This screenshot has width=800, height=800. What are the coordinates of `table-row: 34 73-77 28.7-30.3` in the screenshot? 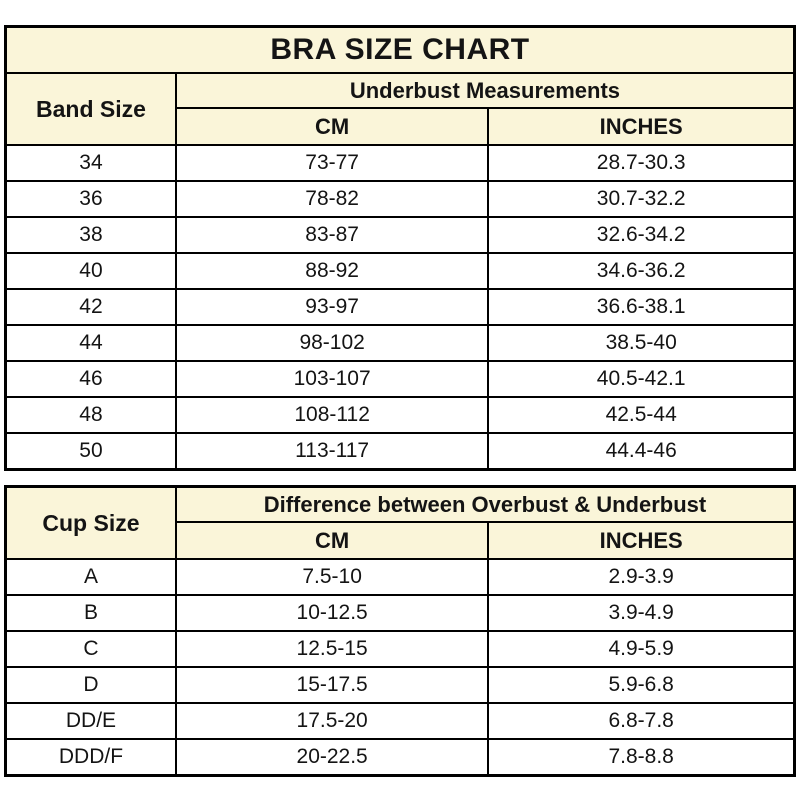 It's located at (400, 163).